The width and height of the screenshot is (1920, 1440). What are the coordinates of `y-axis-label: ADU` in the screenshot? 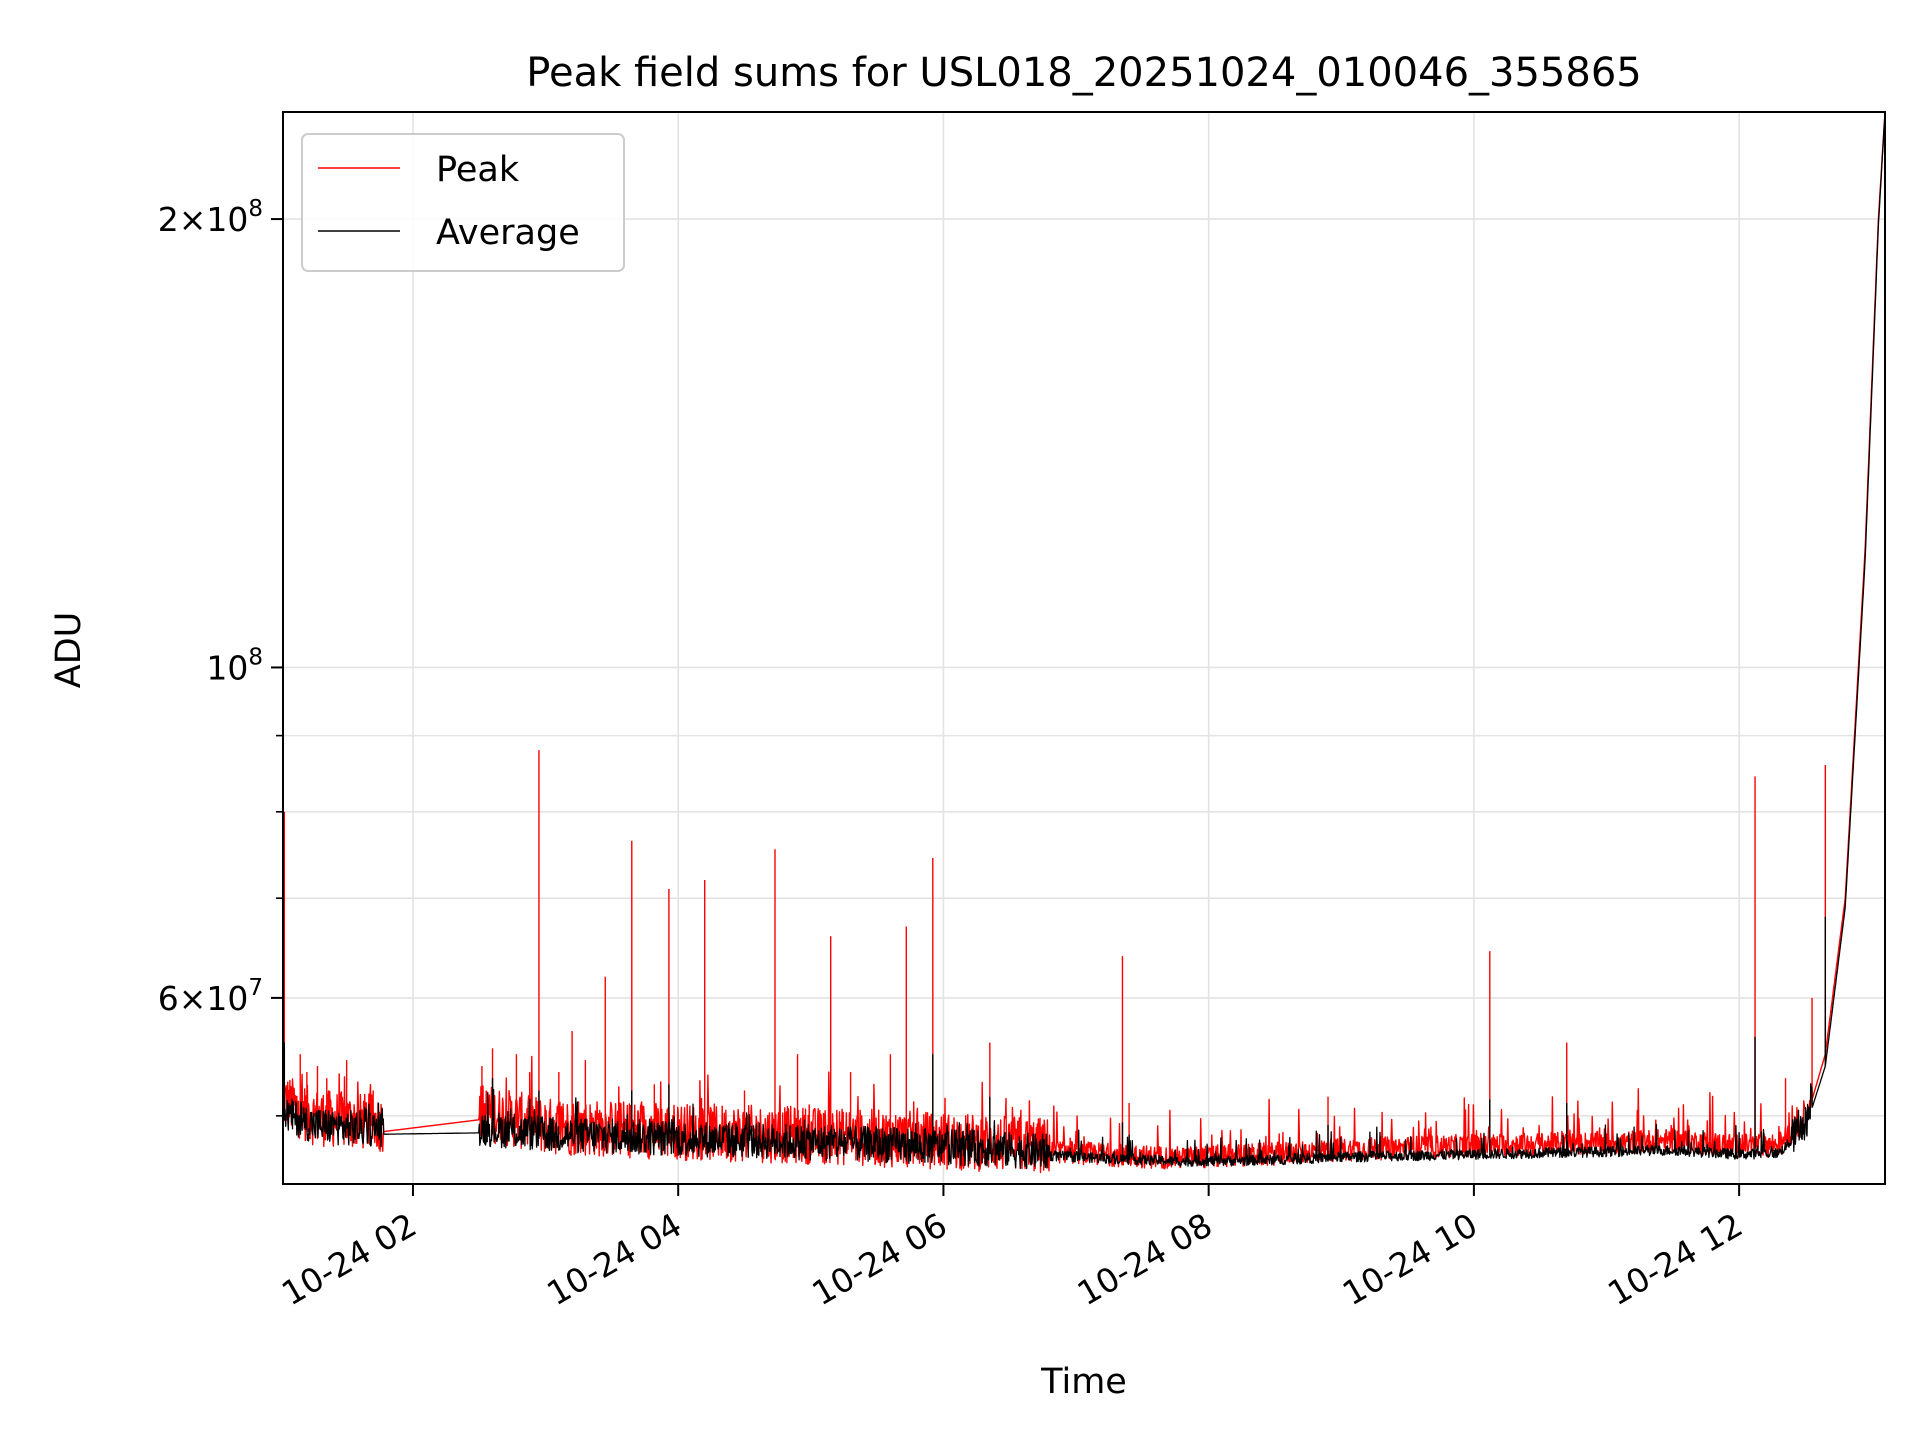 It's located at (69, 650).